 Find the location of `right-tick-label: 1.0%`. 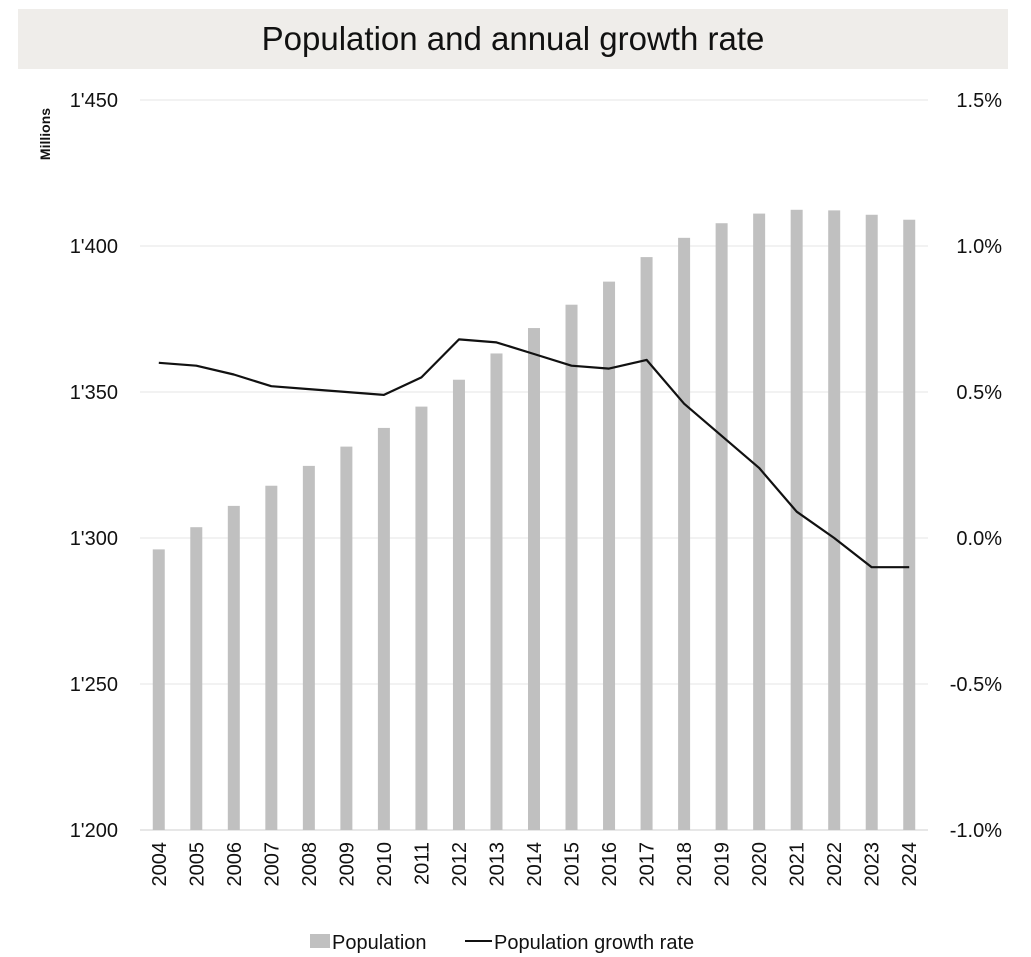

right-tick-label: 1.0% is located at coordinates (979, 247).